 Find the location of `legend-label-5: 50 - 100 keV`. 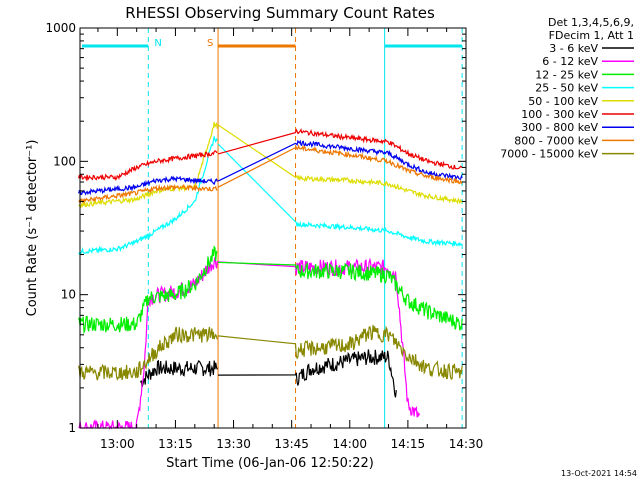

legend-label-5: 50 - 100 keV is located at coordinates (563, 101).